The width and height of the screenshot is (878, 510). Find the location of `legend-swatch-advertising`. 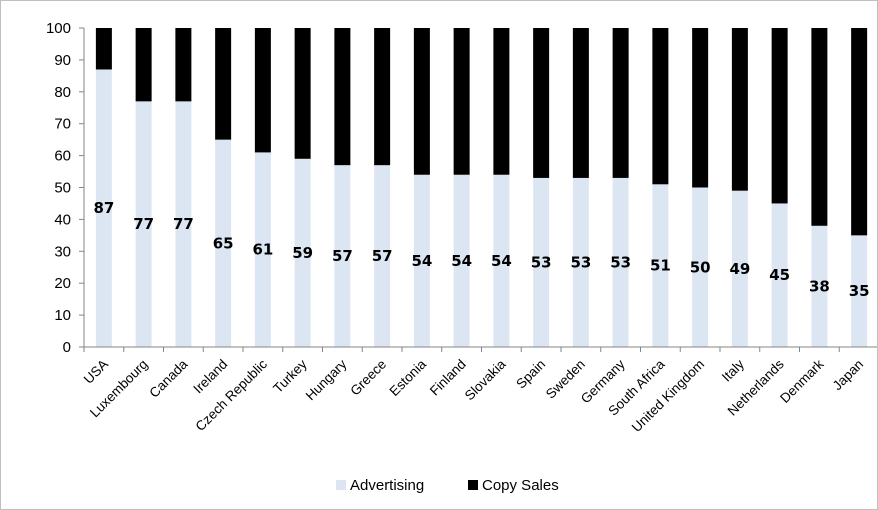

legend-swatch-advertising is located at coordinates (341, 485).